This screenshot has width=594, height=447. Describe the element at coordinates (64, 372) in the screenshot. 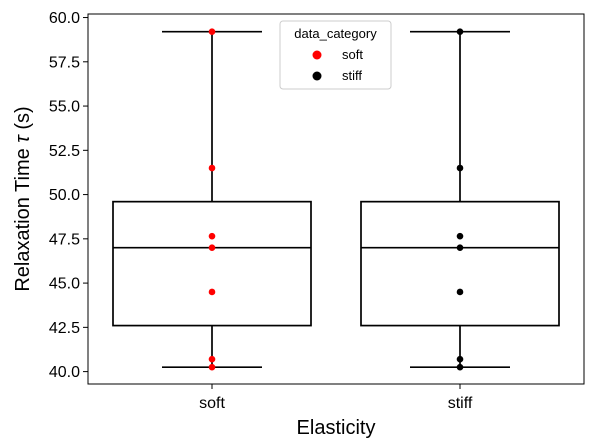

I see `y-tick-label-0: 40.0` at that location.